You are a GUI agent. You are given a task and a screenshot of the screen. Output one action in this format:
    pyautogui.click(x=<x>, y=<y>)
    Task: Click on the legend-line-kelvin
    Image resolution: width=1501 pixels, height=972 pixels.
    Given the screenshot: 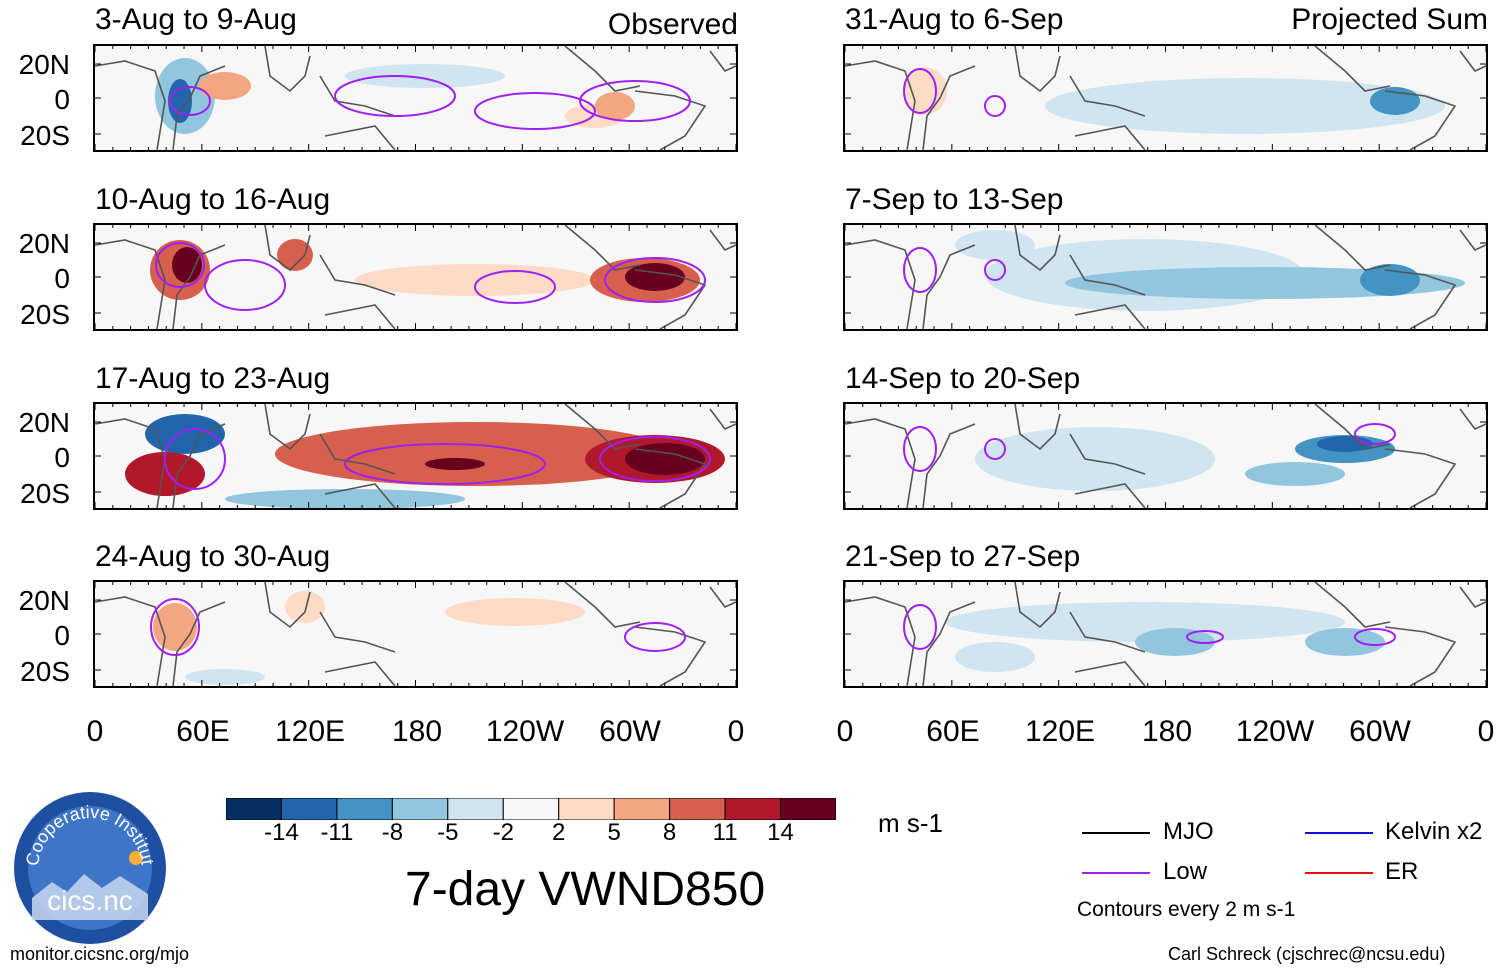 What is the action you would take?
    pyautogui.click(x=1339, y=833)
    